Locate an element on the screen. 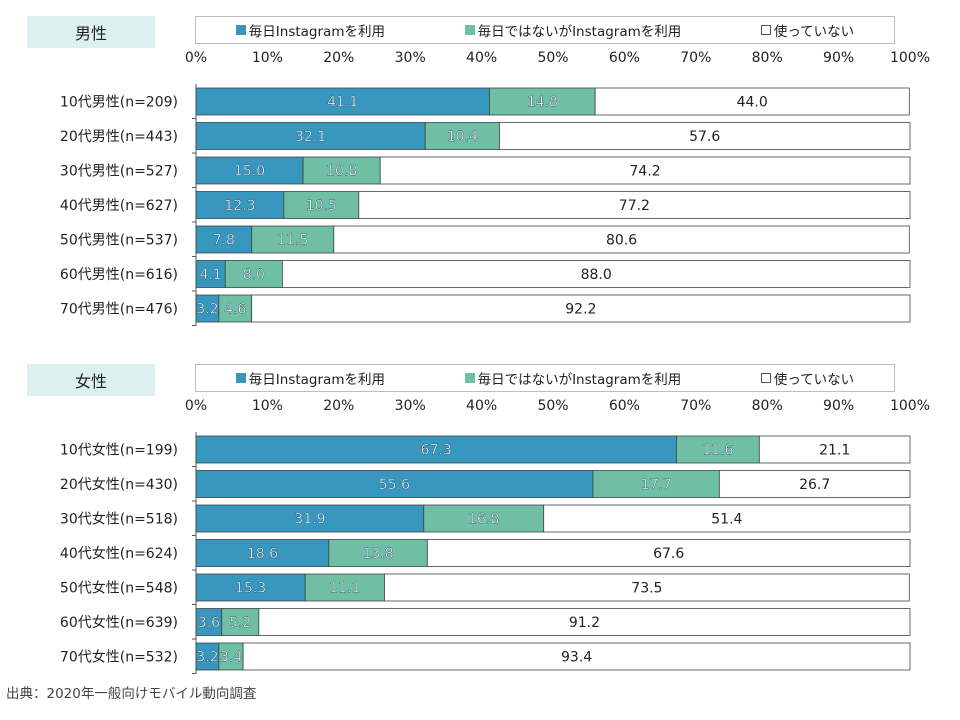 This screenshot has height=720, width=960. data-label-not-using: 77.2 is located at coordinates (634, 206).